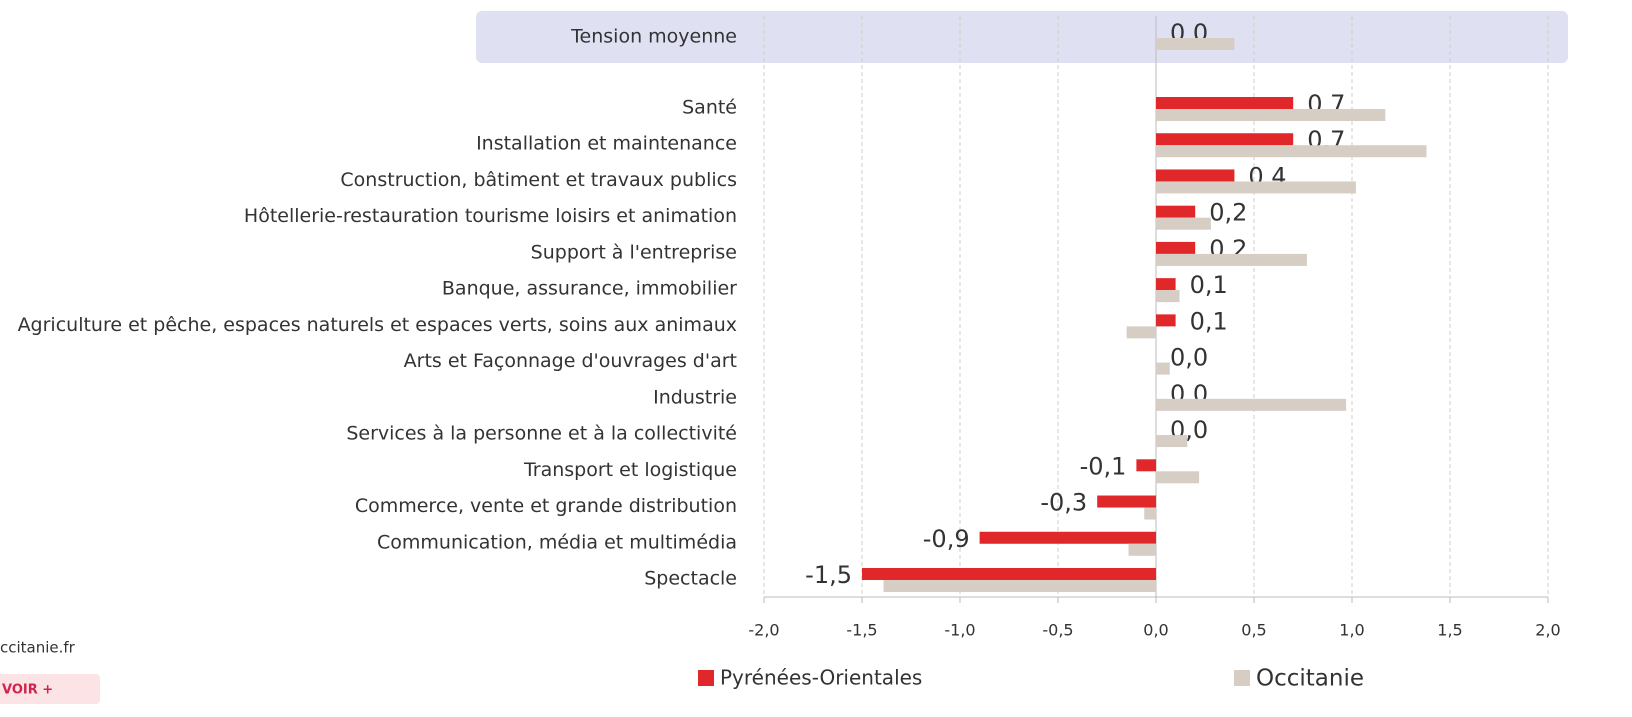  Describe the element at coordinates (1253, 630) in the screenshot. I see `x-tick-label: 0,5` at that location.